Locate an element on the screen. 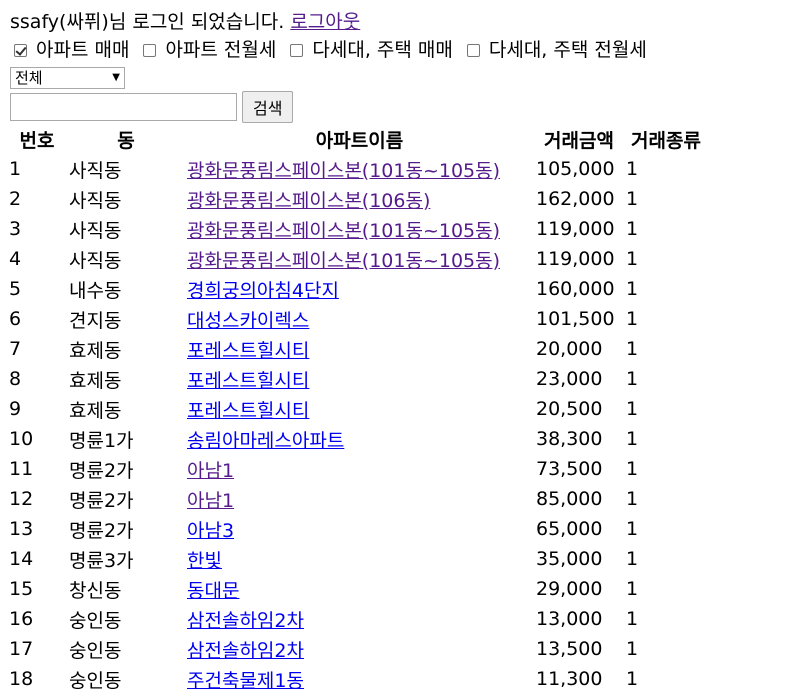 This screenshot has height=697, width=785. cell-number: 8 is located at coordinates (15, 379).